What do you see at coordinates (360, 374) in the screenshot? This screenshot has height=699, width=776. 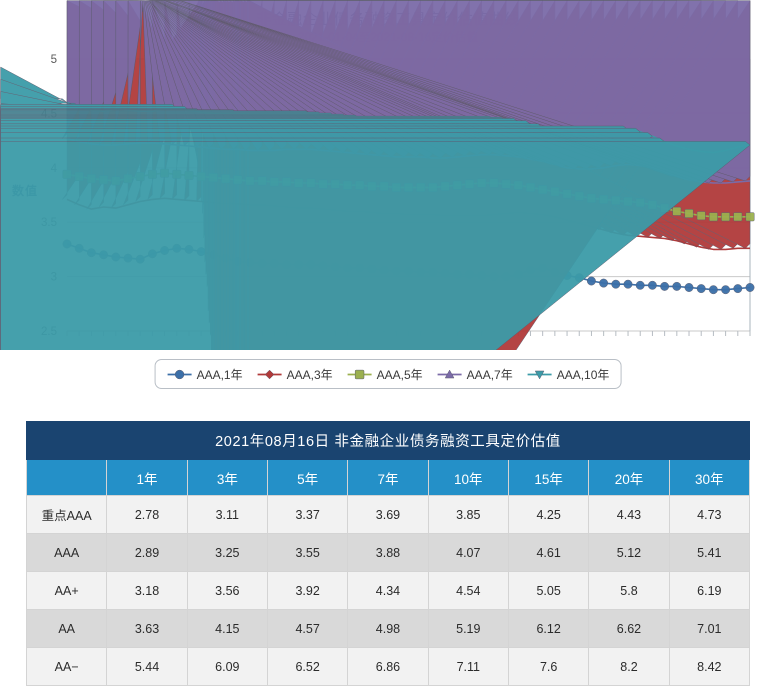 I see `legend-marker-square-icon` at bounding box center [360, 374].